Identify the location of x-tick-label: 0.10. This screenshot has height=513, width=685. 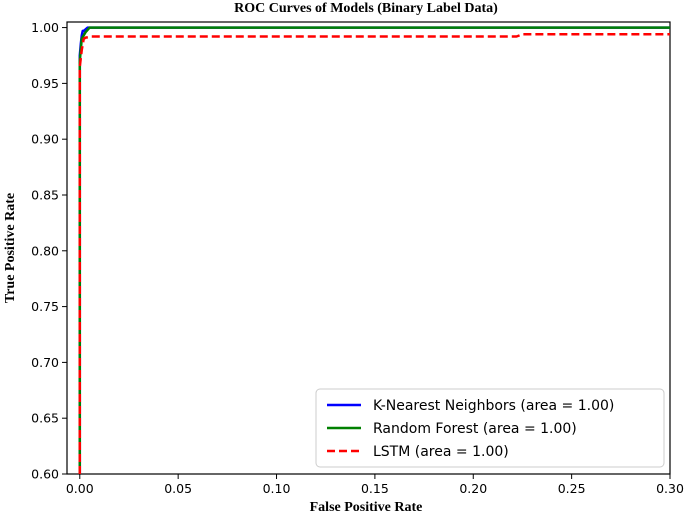
(277, 488).